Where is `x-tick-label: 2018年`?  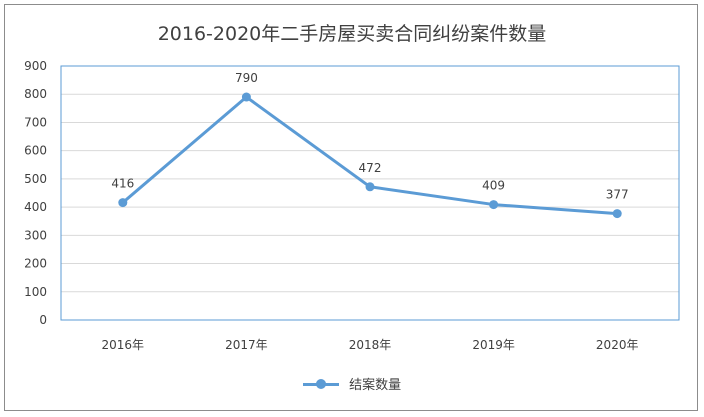
x-tick-label: 2018年 is located at coordinates (370, 345).